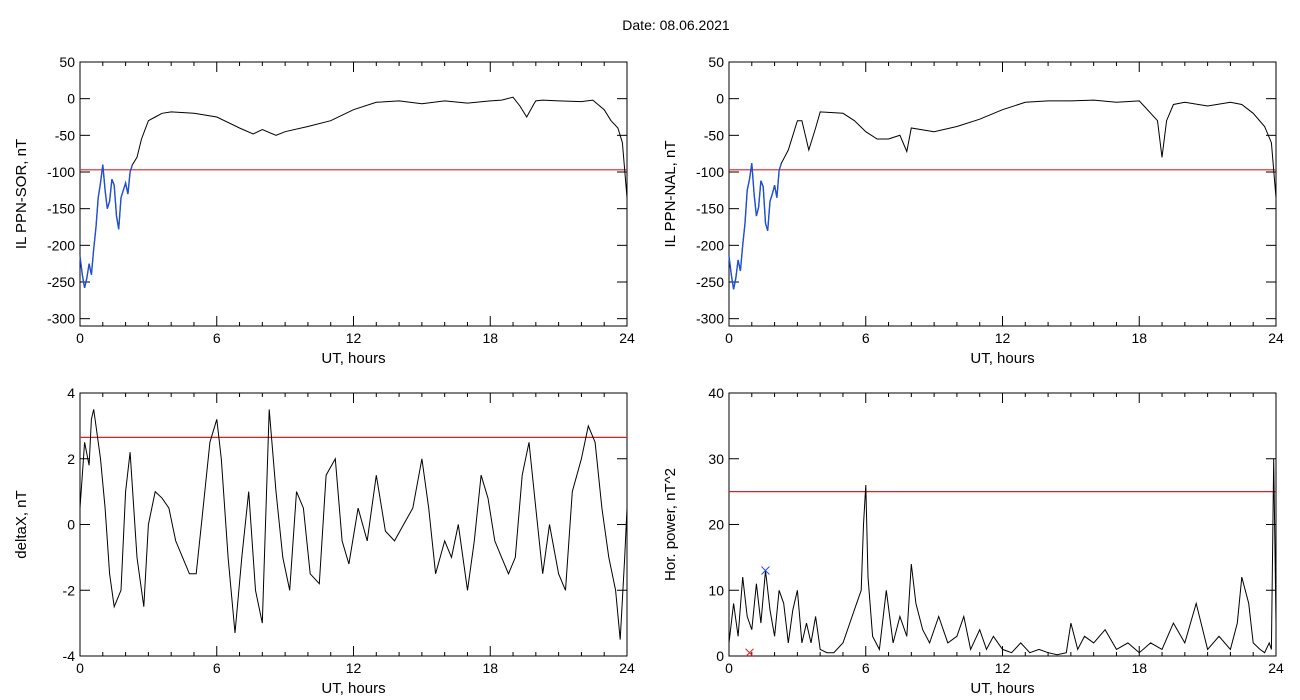 Image resolution: width=1300 pixels, height=700 pixels. Describe the element at coordinates (69, 656) in the screenshot. I see `y-tick-label: -4` at that location.